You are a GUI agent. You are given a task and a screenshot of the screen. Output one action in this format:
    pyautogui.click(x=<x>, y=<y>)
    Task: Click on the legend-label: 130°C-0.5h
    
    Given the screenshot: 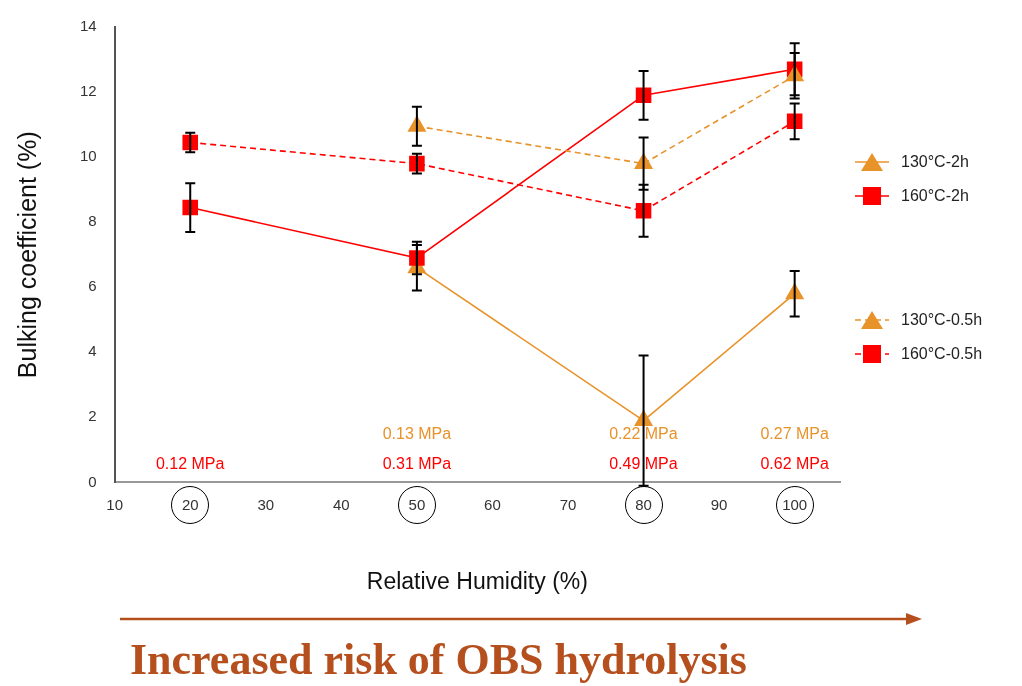 What is the action you would take?
    pyautogui.click(x=942, y=320)
    